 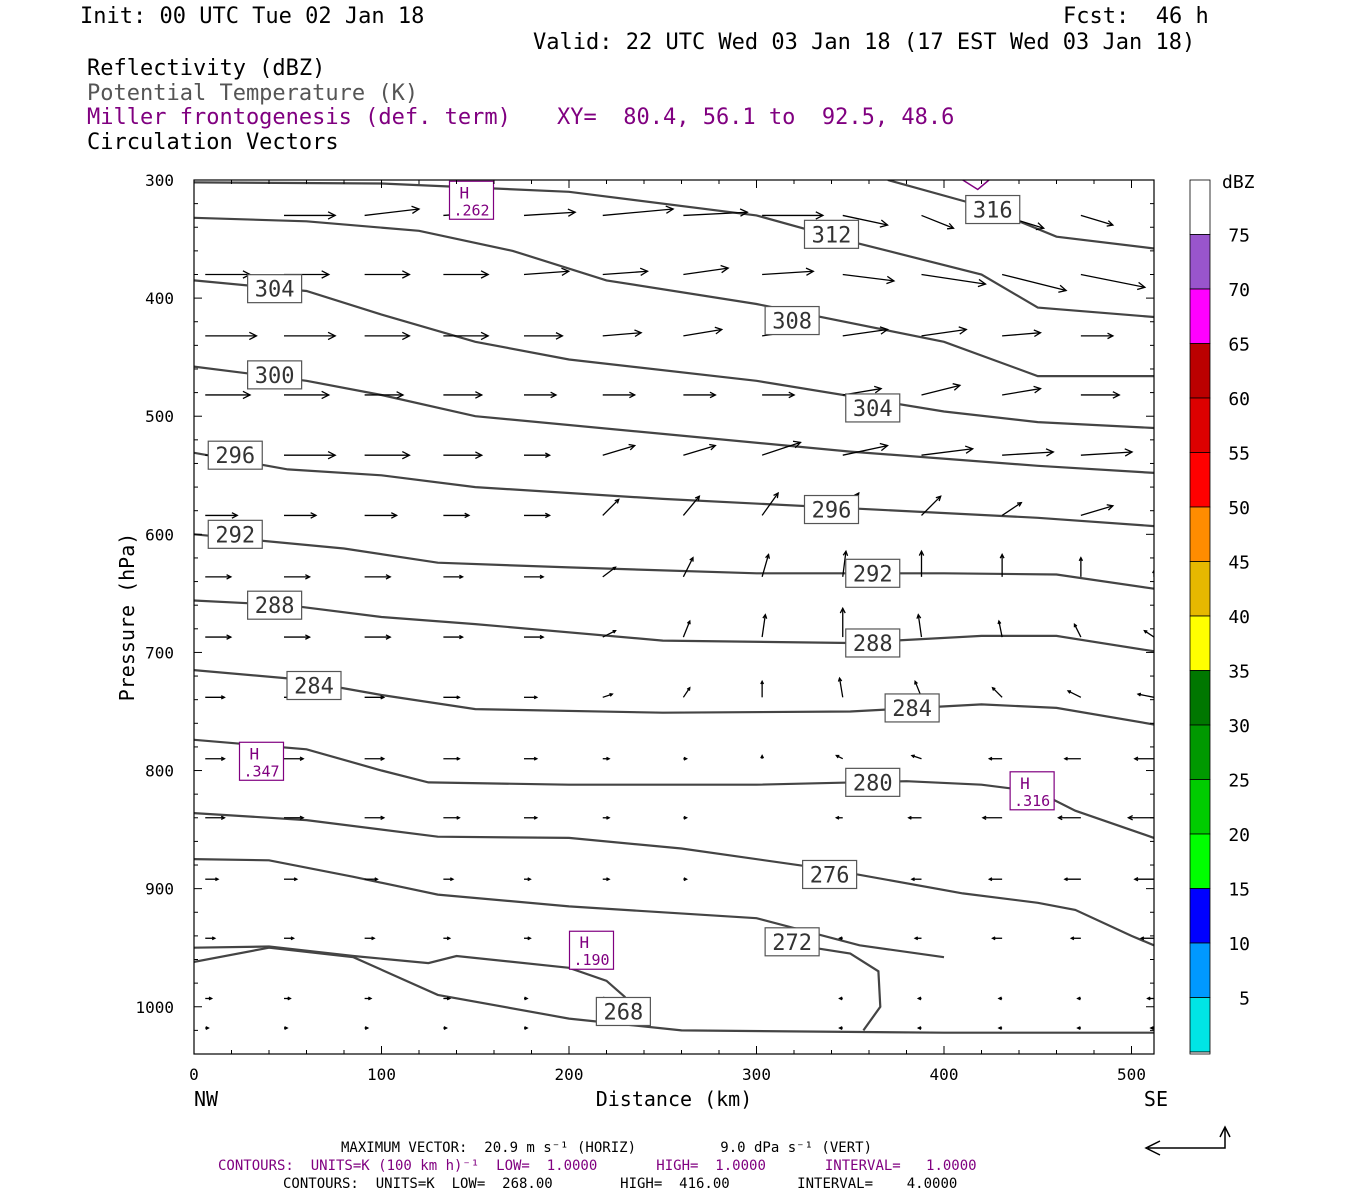 What do you see at coordinates (1025, 783) in the screenshot?
I see `frontogenesis-max-label: H` at bounding box center [1025, 783].